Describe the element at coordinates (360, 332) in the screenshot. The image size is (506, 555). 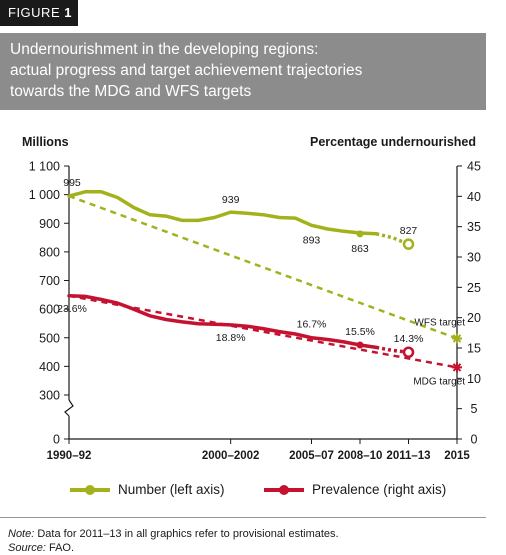
I see `data-label: 15.5%` at that location.